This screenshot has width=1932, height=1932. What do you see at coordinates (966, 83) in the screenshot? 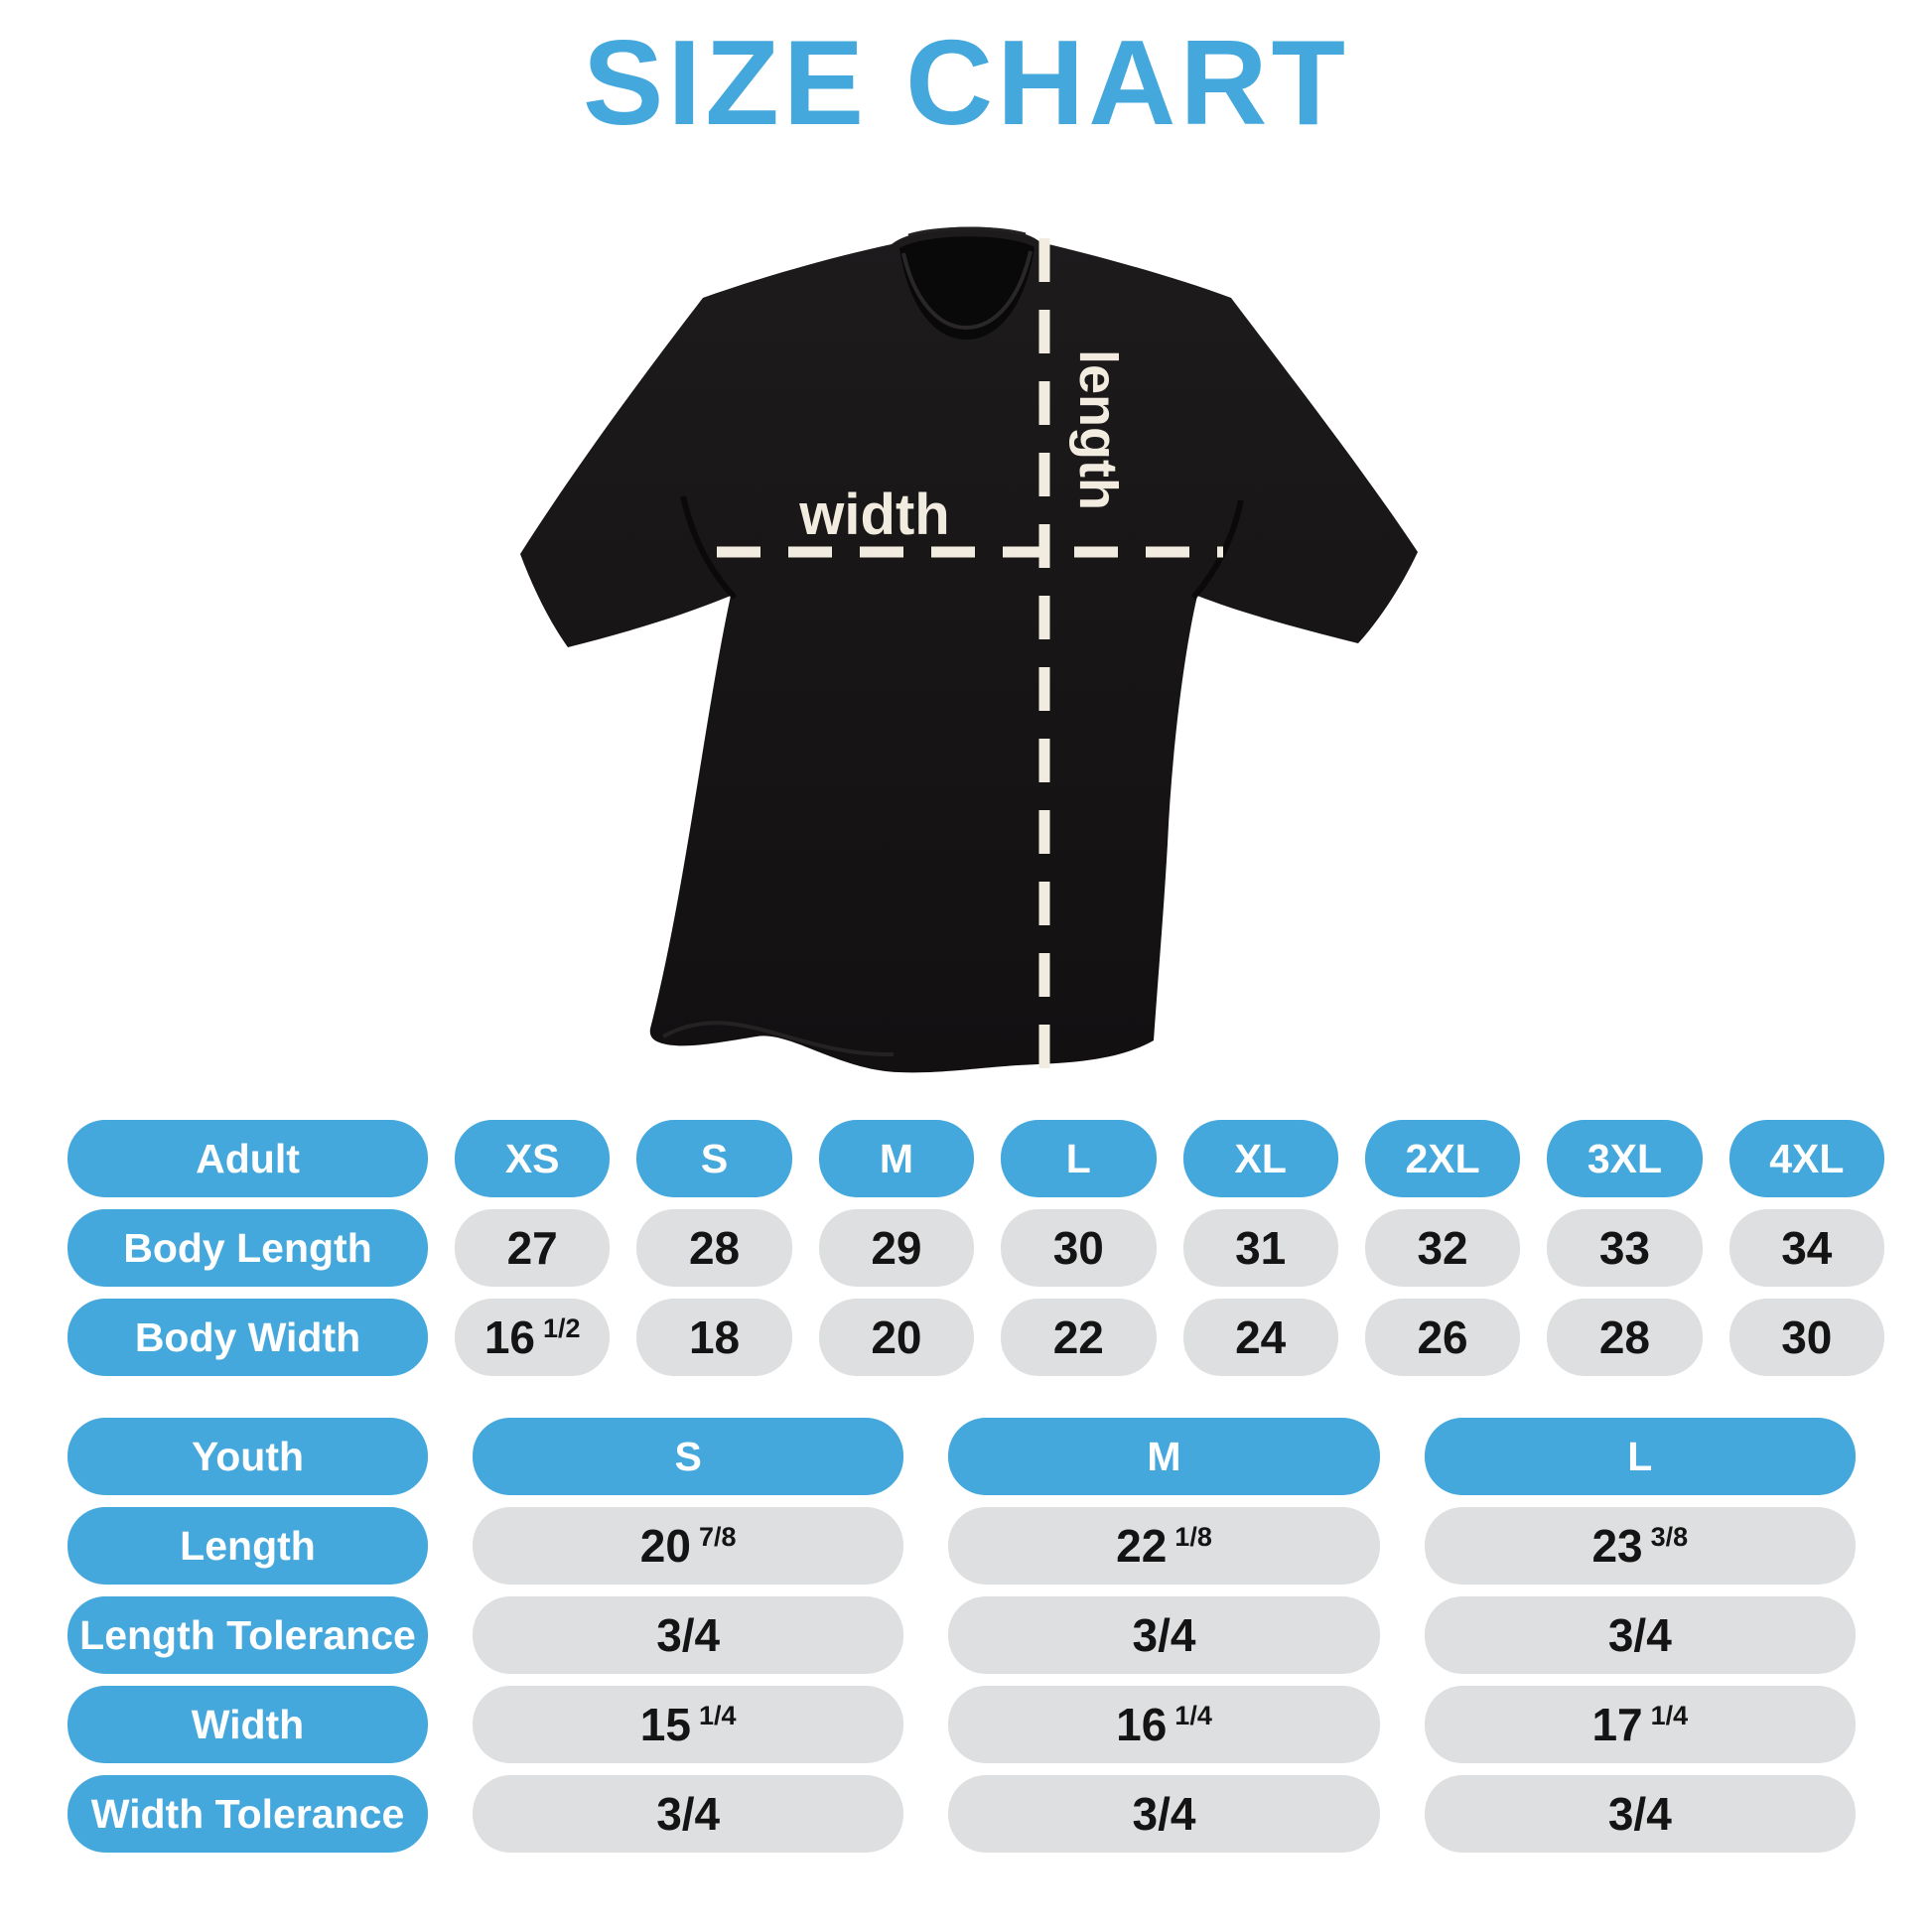
I see `page-title: SIZE CHART` at bounding box center [966, 83].